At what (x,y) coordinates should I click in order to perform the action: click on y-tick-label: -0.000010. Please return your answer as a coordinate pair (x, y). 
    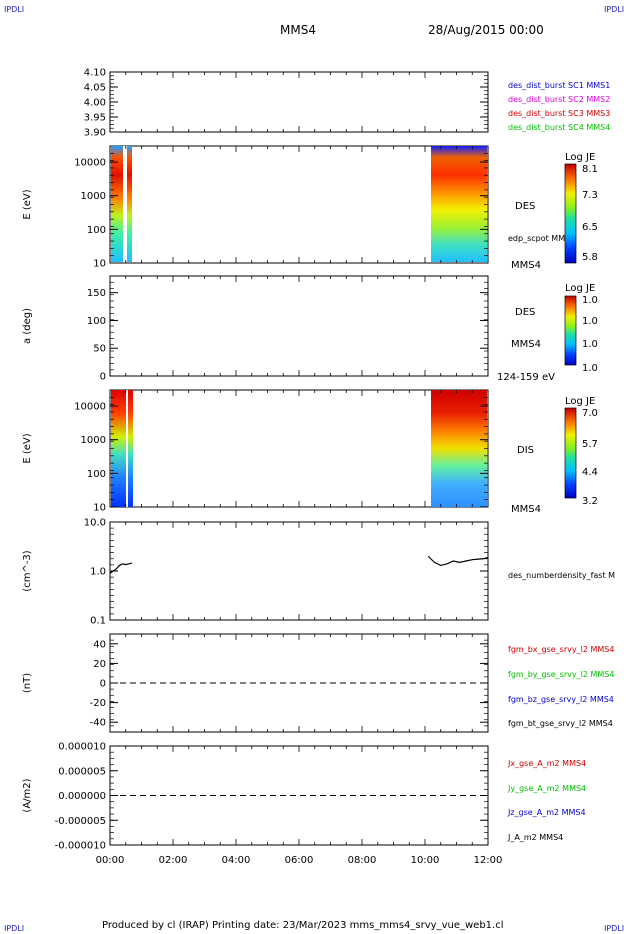
    Looking at the image, I should click on (80, 846).